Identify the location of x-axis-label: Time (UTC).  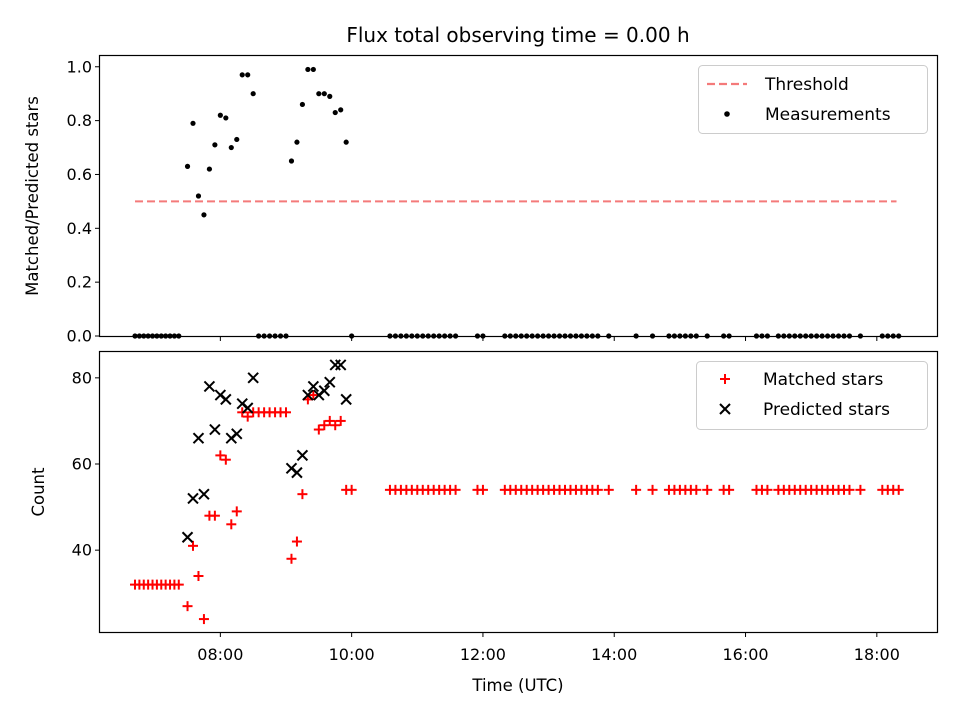
(517, 685).